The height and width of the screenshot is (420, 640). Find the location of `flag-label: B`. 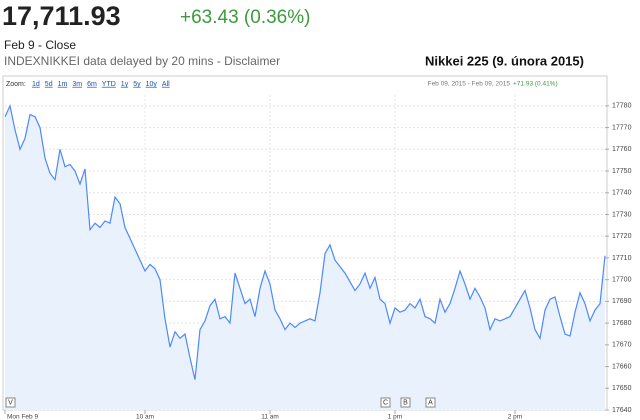

flag-label: B is located at coordinates (405, 402).